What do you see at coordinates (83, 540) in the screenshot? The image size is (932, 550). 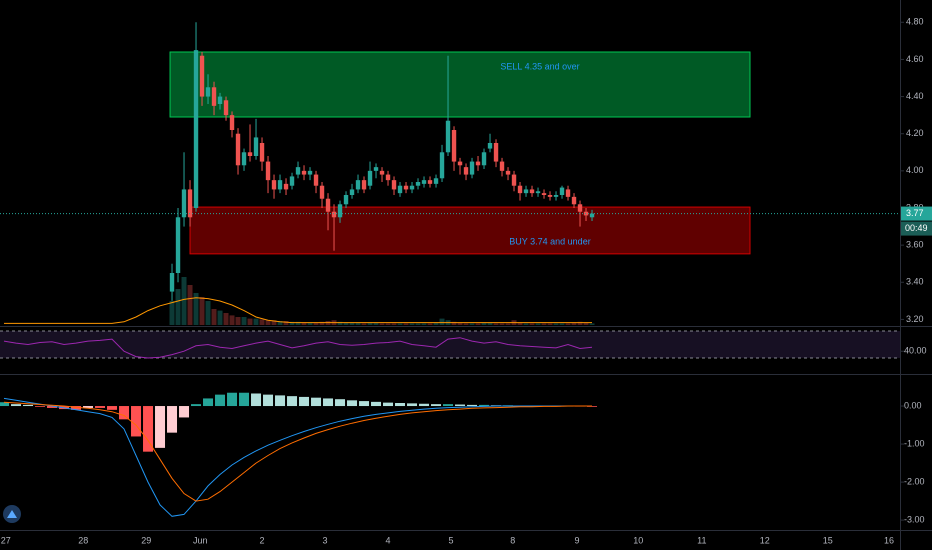 I see `x-tick-label: 28` at bounding box center [83, 540].